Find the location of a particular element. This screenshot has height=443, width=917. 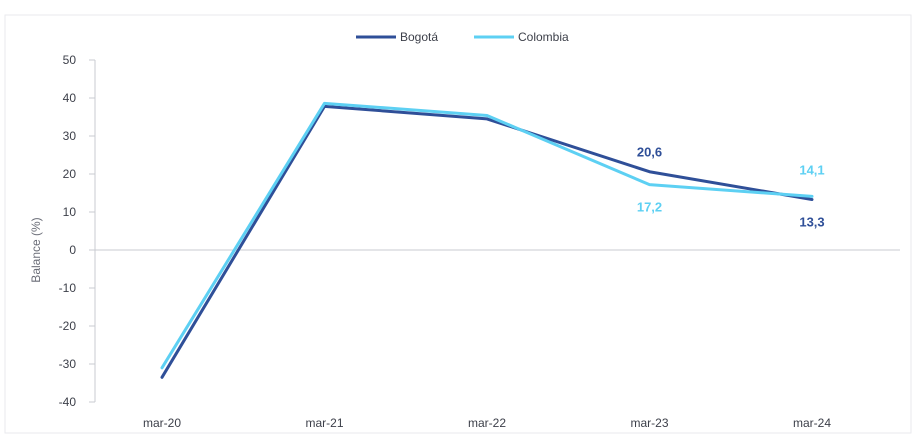

x-tick-label: mar-22 is located at coordinates (487, 423).